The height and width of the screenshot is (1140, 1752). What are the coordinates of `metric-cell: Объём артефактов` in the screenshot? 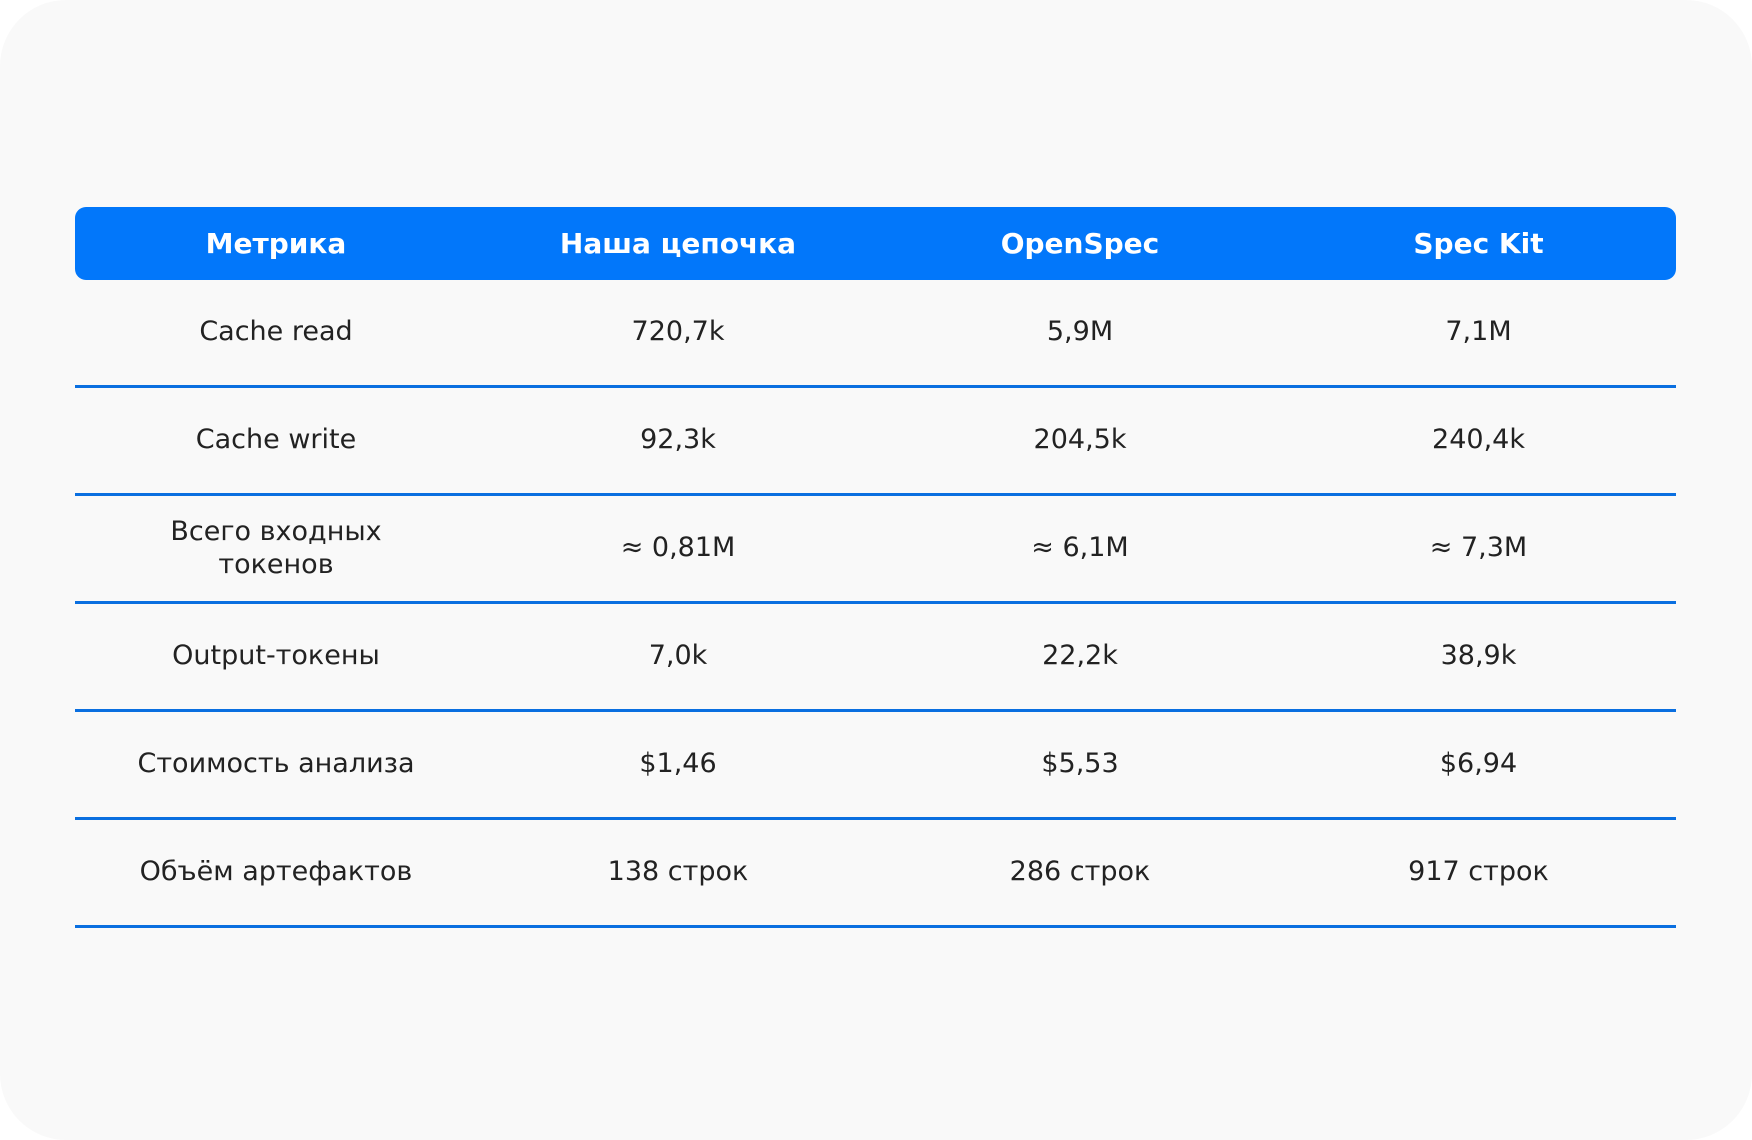 It's located at (276, 873).